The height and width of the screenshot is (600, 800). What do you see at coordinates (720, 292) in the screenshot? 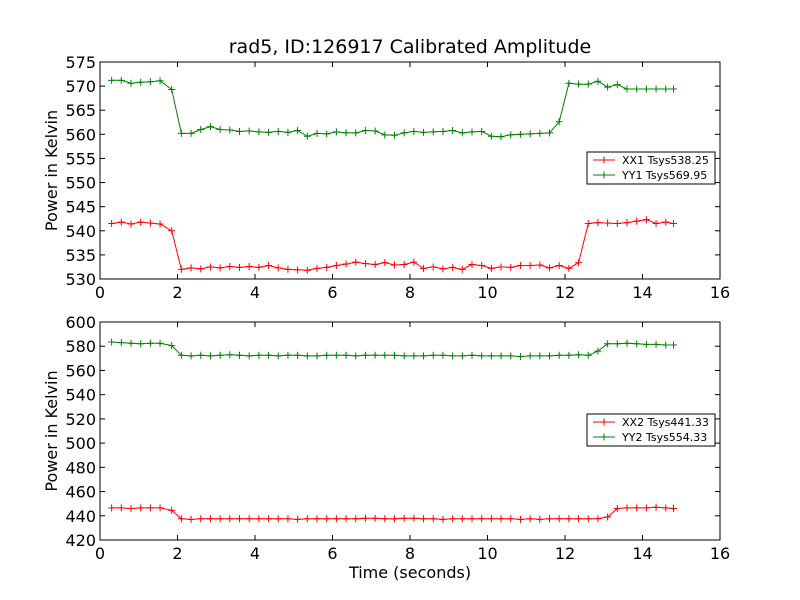
I see `x-tick-label: 16` at bounding box center [720, 292].